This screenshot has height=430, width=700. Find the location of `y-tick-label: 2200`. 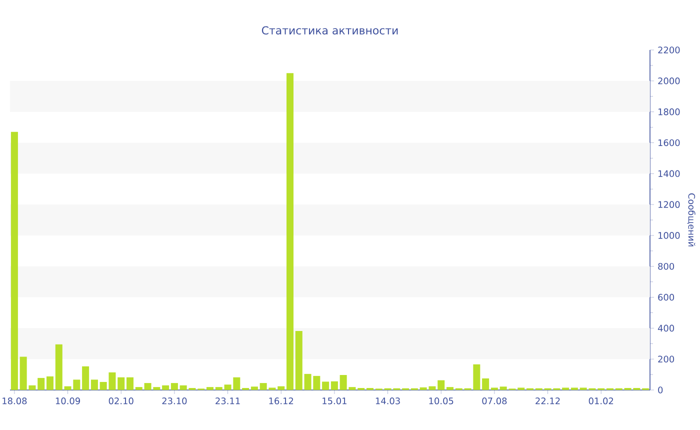

y-tick-label: 2200 is located at coordinates (669, 50).